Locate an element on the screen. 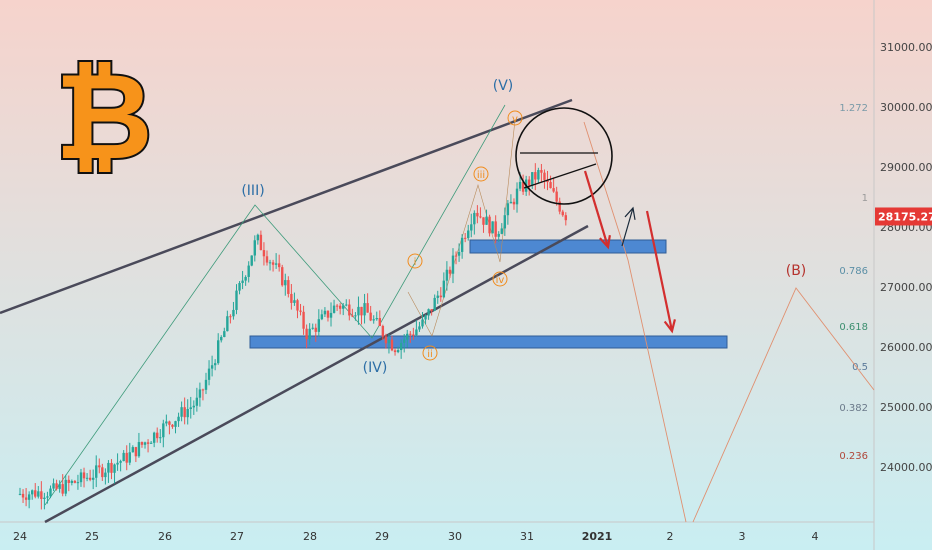 The image size is (932, 550). time-axis-label: 27 is located at coordinates (237, 536).